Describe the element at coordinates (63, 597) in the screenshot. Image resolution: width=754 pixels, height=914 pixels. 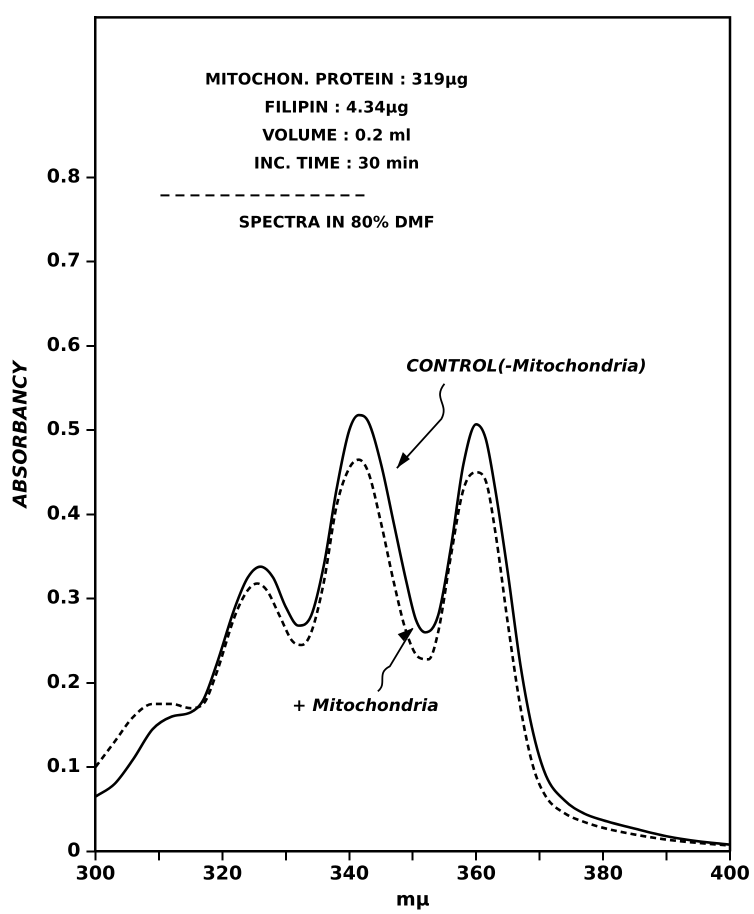
I see `y-tick-label: 0.3` at that location.